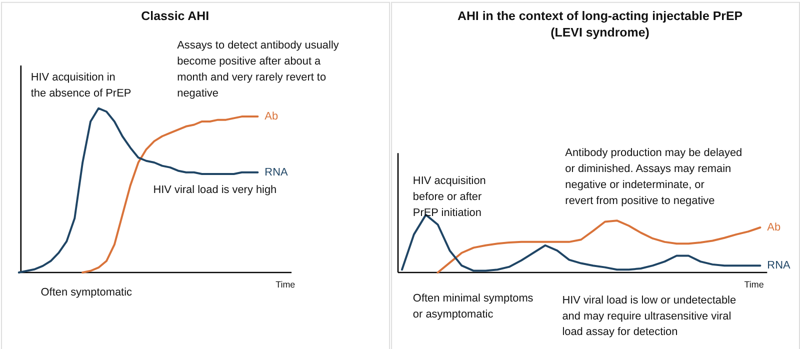  What do you see at coordinates (473, 306) in the screenshot?
I see `text: Often minimal symptoms or asymptomatic` at bounding box center [473, 306].